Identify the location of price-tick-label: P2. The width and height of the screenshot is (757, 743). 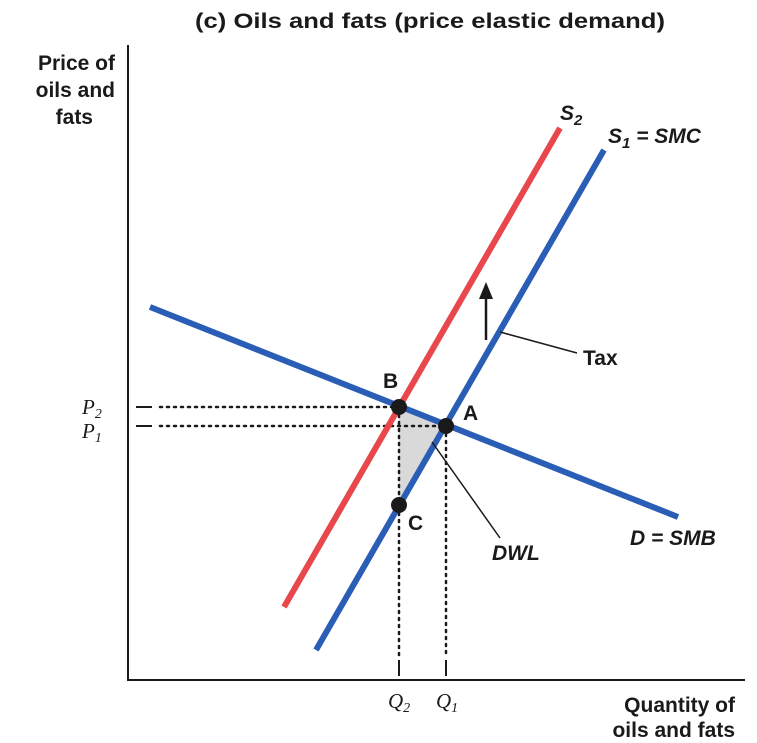
(91, 408).